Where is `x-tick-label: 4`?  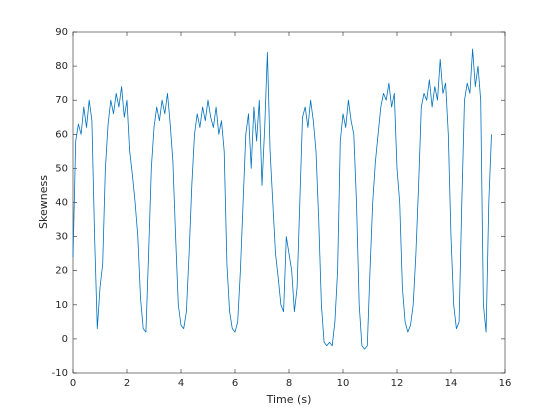 x-tick-label: 4 is located at coordinates (181, 383).